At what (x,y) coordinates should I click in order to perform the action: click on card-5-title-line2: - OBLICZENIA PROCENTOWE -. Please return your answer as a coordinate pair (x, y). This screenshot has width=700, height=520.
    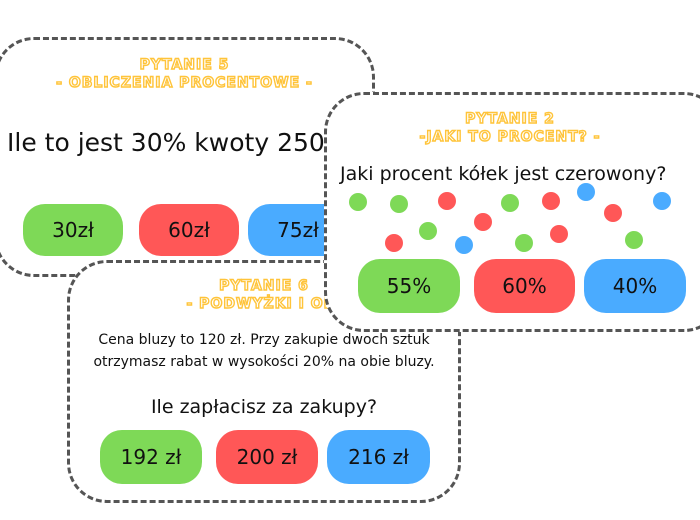
    Looking at the image, I should click on (184, 82).